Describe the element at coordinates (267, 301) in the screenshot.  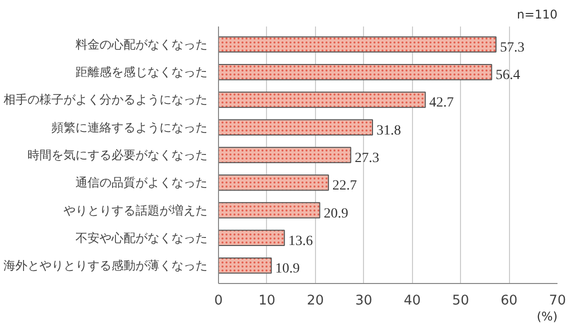
I see `x-tick-label: 10` at that location.